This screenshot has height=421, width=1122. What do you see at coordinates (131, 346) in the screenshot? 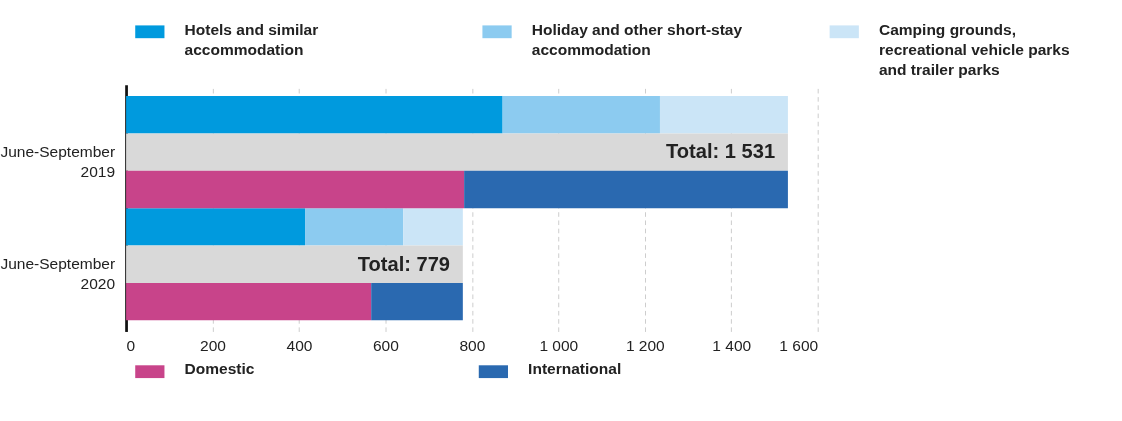
I see `x-tick-label: 0` at bounding box center [131, 346].